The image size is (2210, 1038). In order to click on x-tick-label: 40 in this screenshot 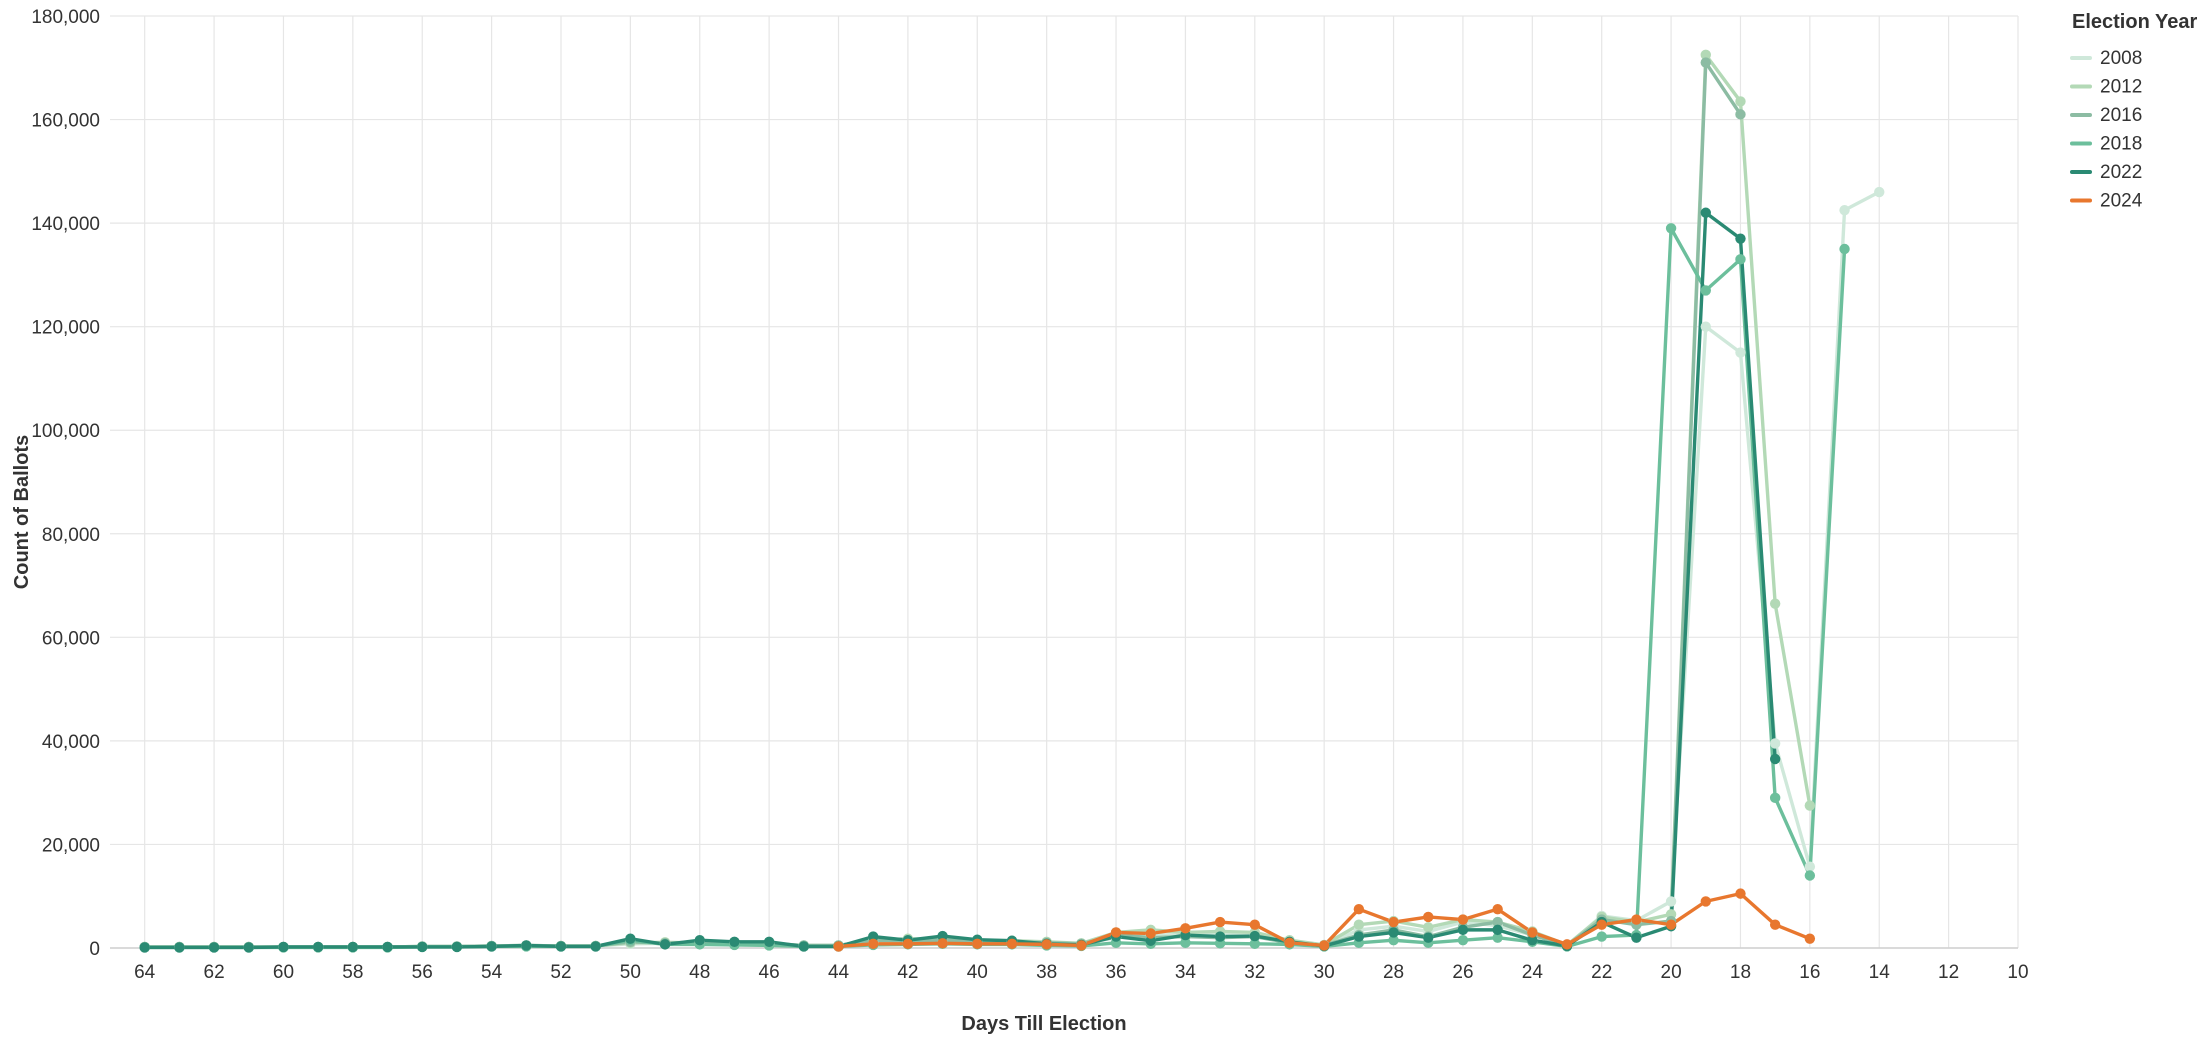, I will do `click(977, 972)`.